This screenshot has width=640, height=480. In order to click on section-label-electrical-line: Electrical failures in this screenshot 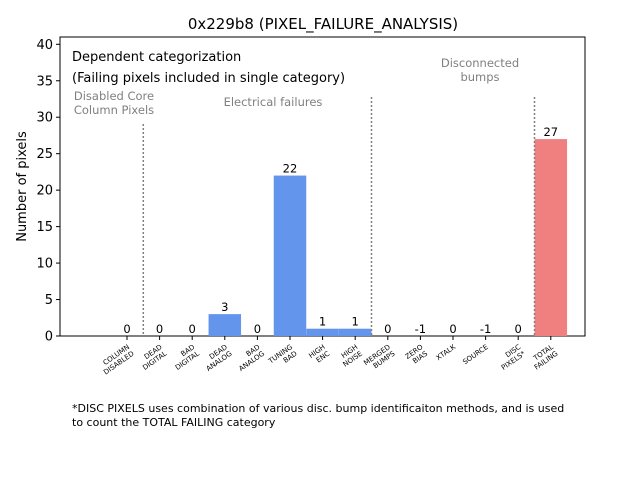, I will do `click(273, 102)`.